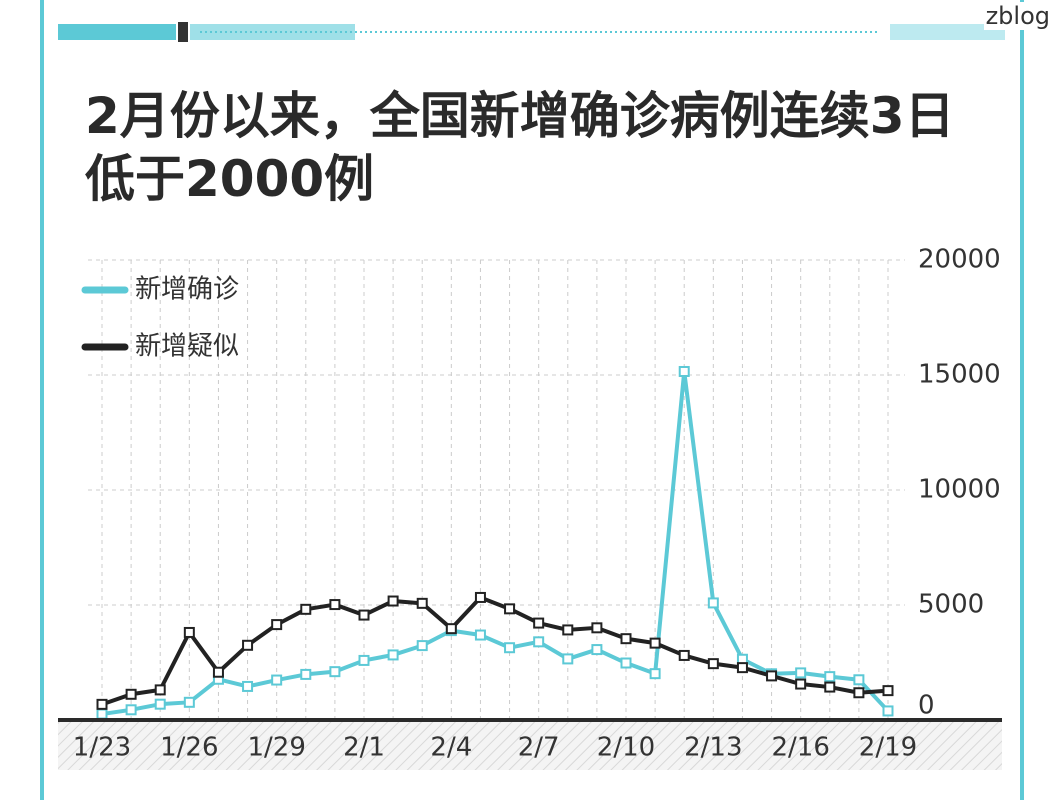 This screenshot has height=800, width=1054. I want to click on chart-title: 2月份以来，全国新增确诊病例连续3日低于2000例, so click(520, 147).